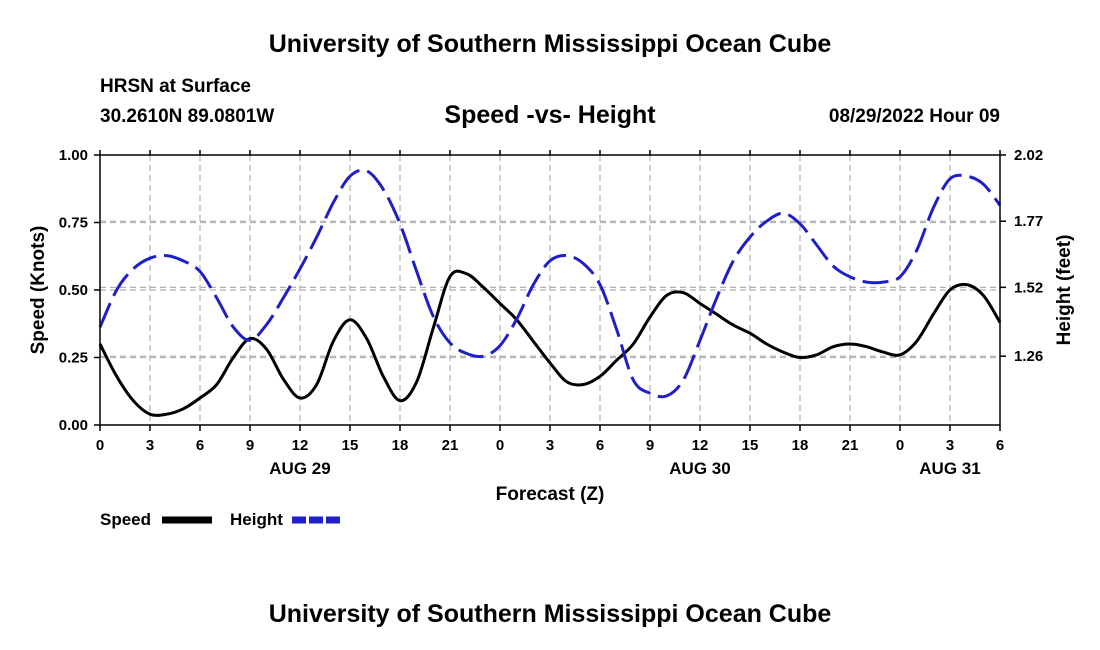 This screenshot has height=650, width=1100. What do you see at coordinates (1028, 221) in the screenshot?
I see `y2-tick-label: 1.77` at bounding box center [1028, 221].